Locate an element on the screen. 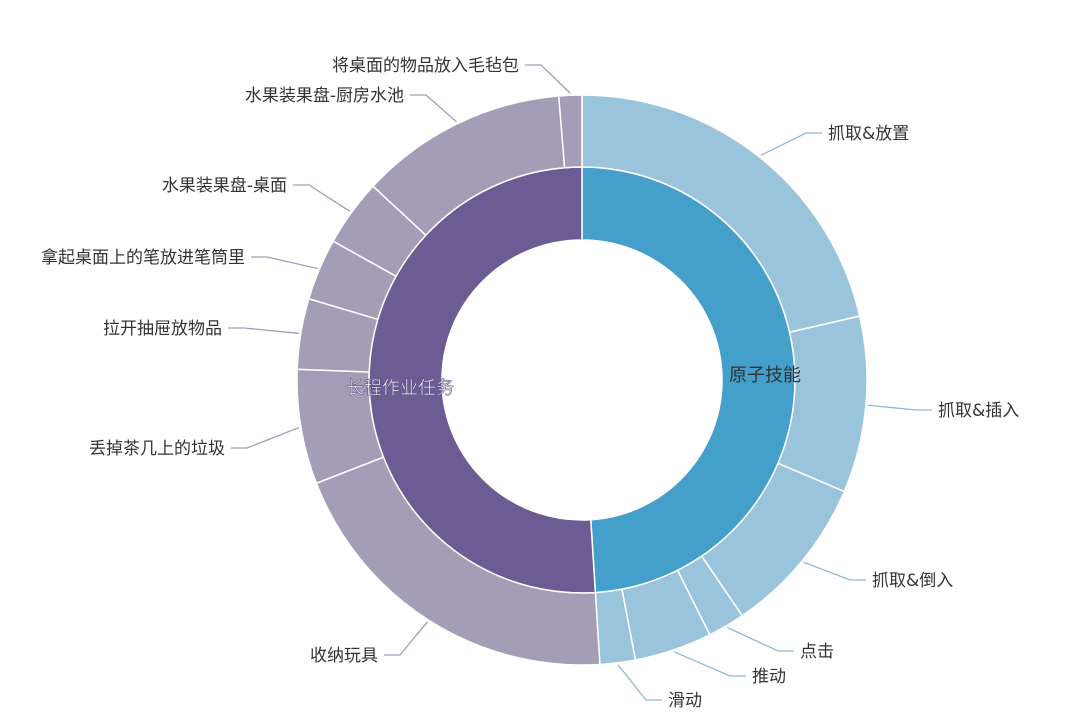 The width and height of the screenshot is (1080, 720). inner-label-0: 原子技能 is located at coordinates (765, 375).